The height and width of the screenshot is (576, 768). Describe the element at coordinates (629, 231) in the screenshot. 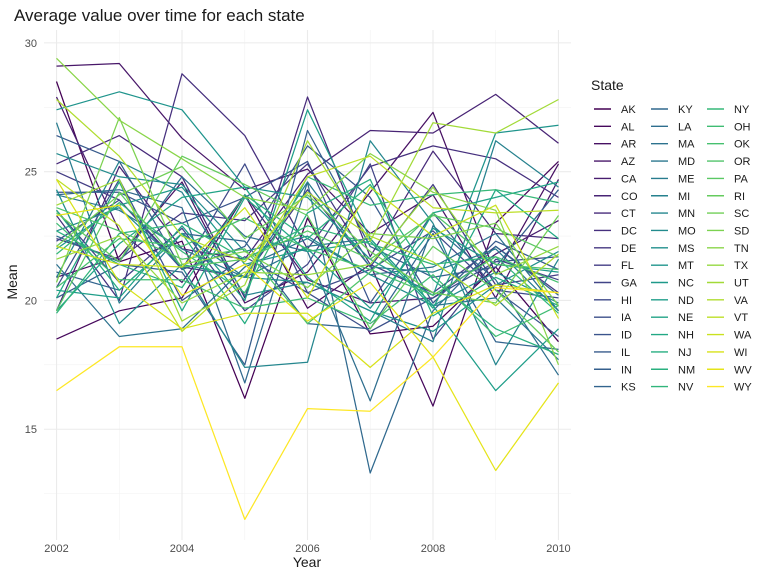

I see `legend-label-dc: DC` at that location.